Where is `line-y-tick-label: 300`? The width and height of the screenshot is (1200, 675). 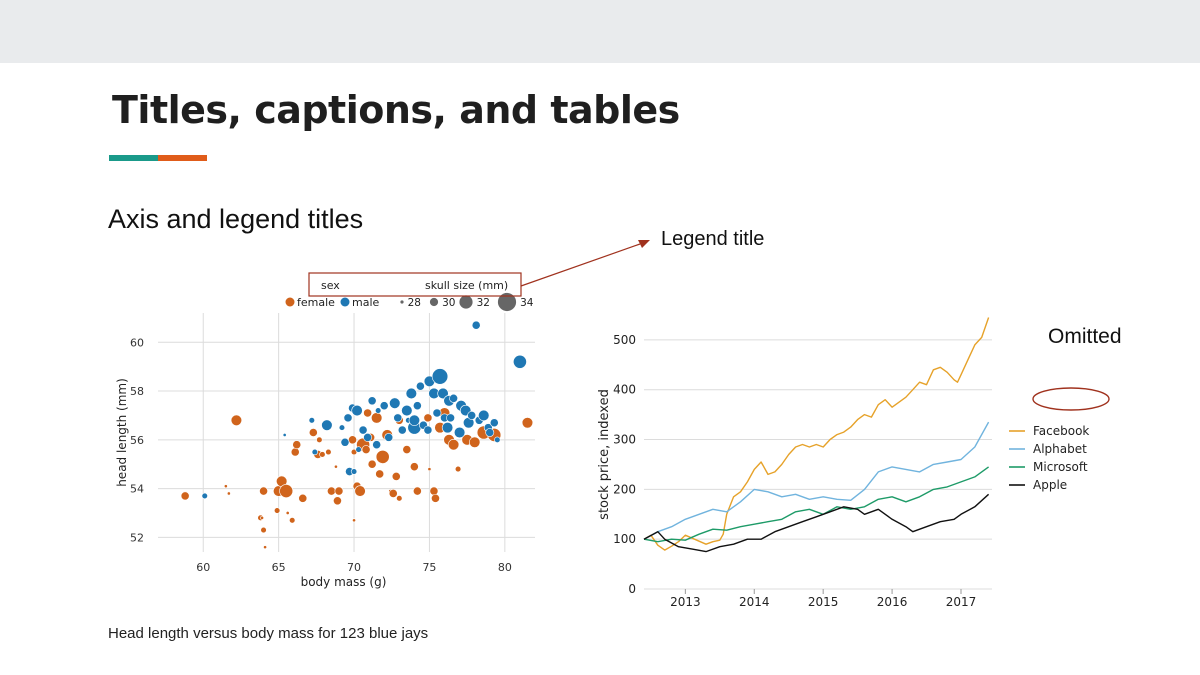
line-y-tick-label: 300 is located at coordinates (624, 440).